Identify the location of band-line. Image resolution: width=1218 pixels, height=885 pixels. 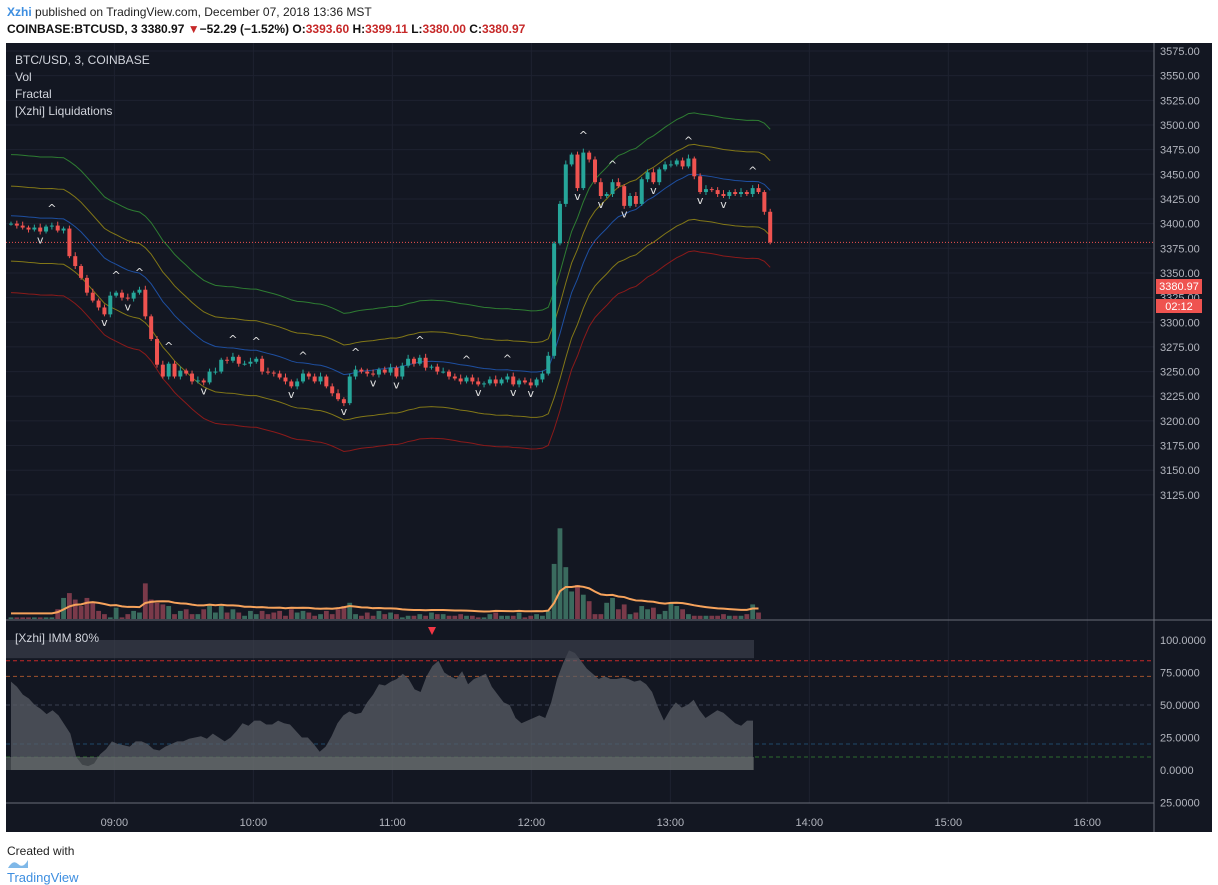
(390, 244).